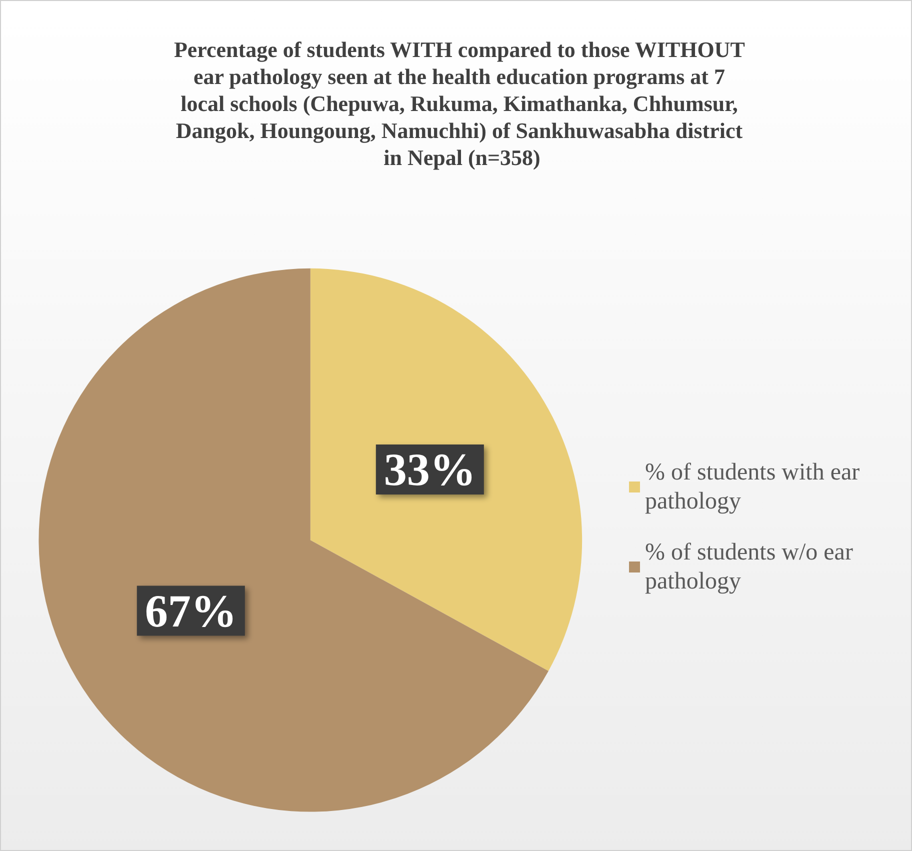 This screenshot has height=851, width=912. Describe the element at coordinates (755, 487) in the screenshot. I see `legend-label: % of students with ear pathology` at that location.